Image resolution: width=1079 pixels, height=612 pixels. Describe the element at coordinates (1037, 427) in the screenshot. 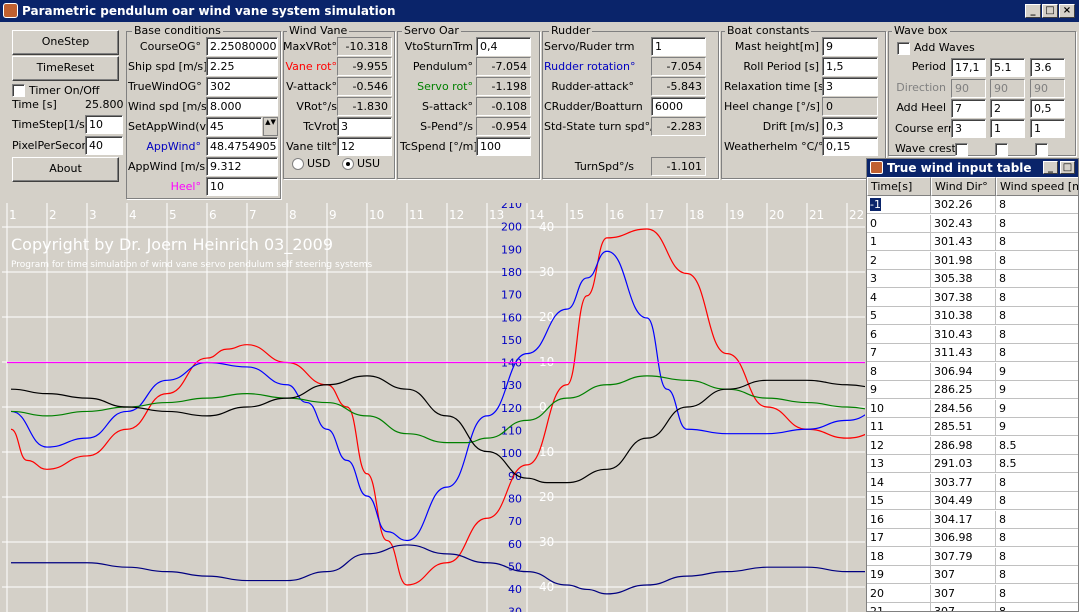

I see `table-cell-12-2: 9` at that location.